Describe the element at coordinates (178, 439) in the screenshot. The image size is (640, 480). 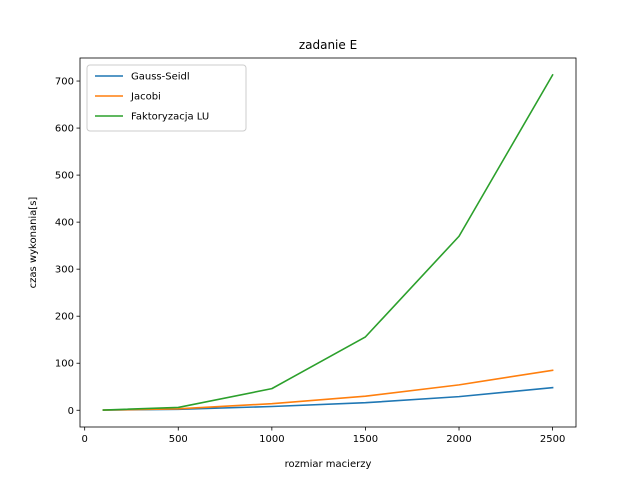
I see `x-tick-label: 500` at that location.